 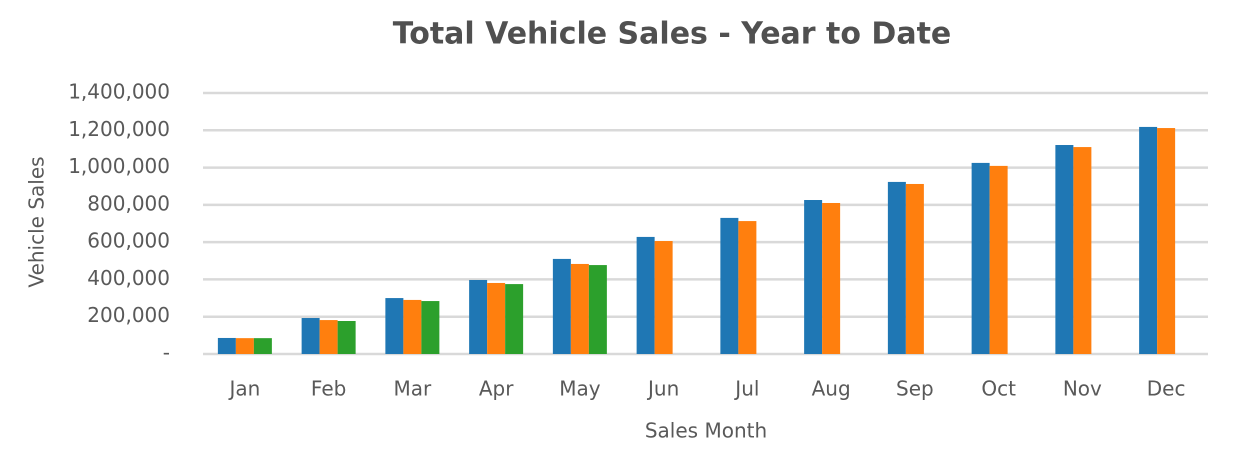 What do you see at coordinates (413, 389) in the screenshot?
I see `x-tick-label: Mar` at bounding box center [413, 389].